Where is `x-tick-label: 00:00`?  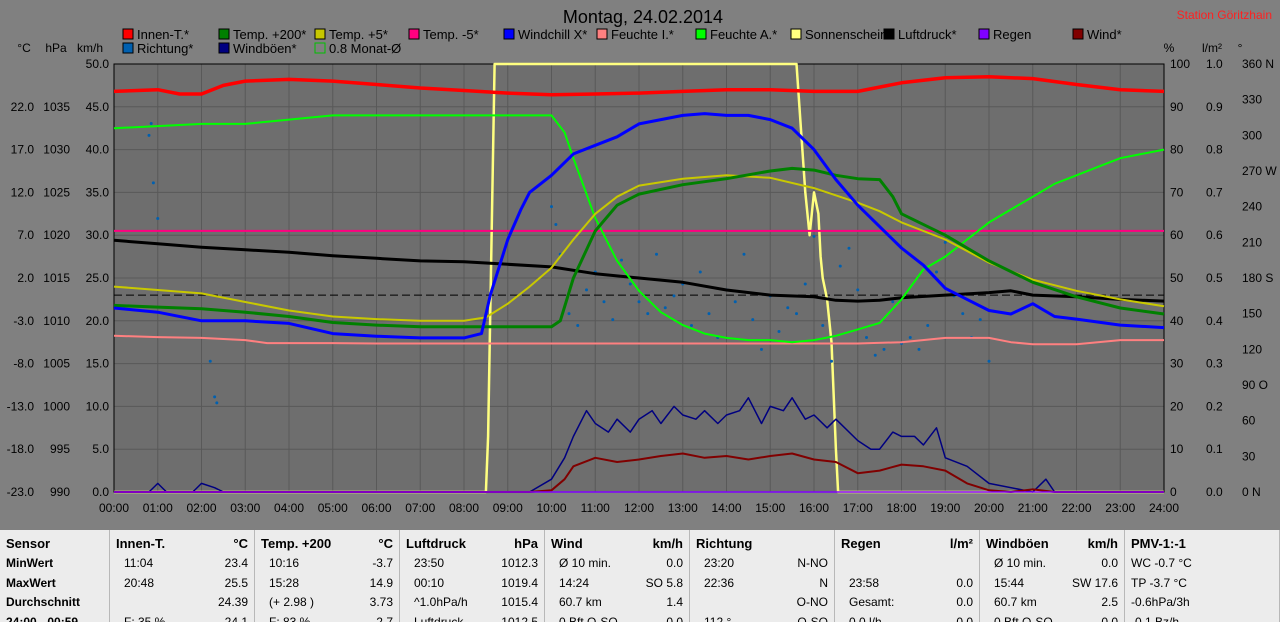 x-tick-label: 00:00 is located at coordinates (114, 508).